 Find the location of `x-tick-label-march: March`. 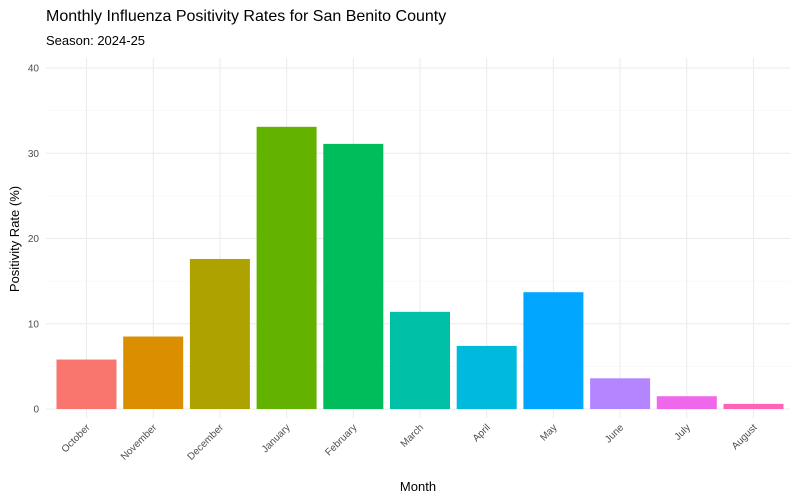

x-tick-label-march: March is located at coordinates (412, 435).